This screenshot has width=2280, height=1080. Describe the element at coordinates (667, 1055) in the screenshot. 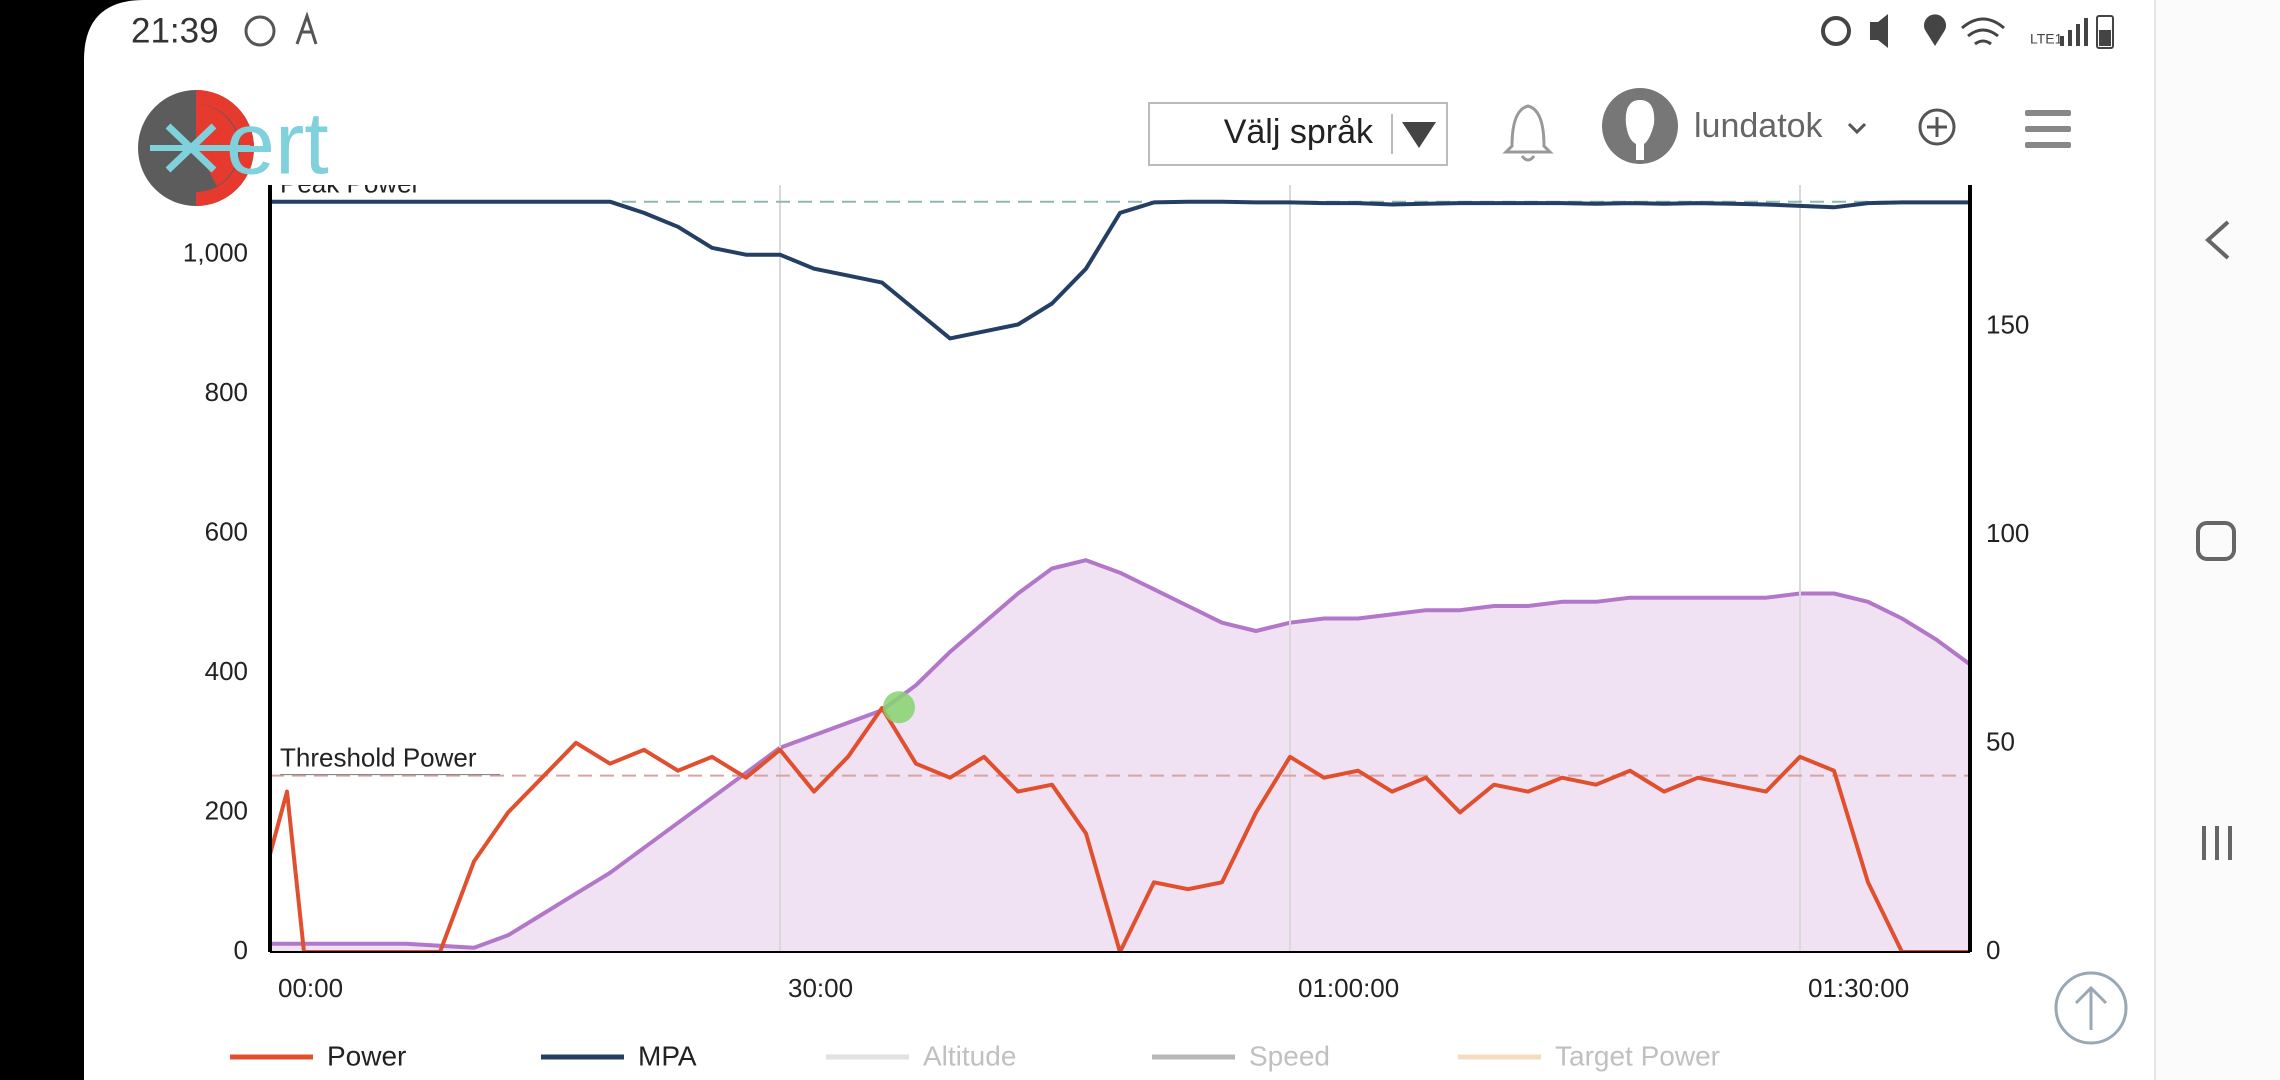

I see `legend-label: MPA` at that location.